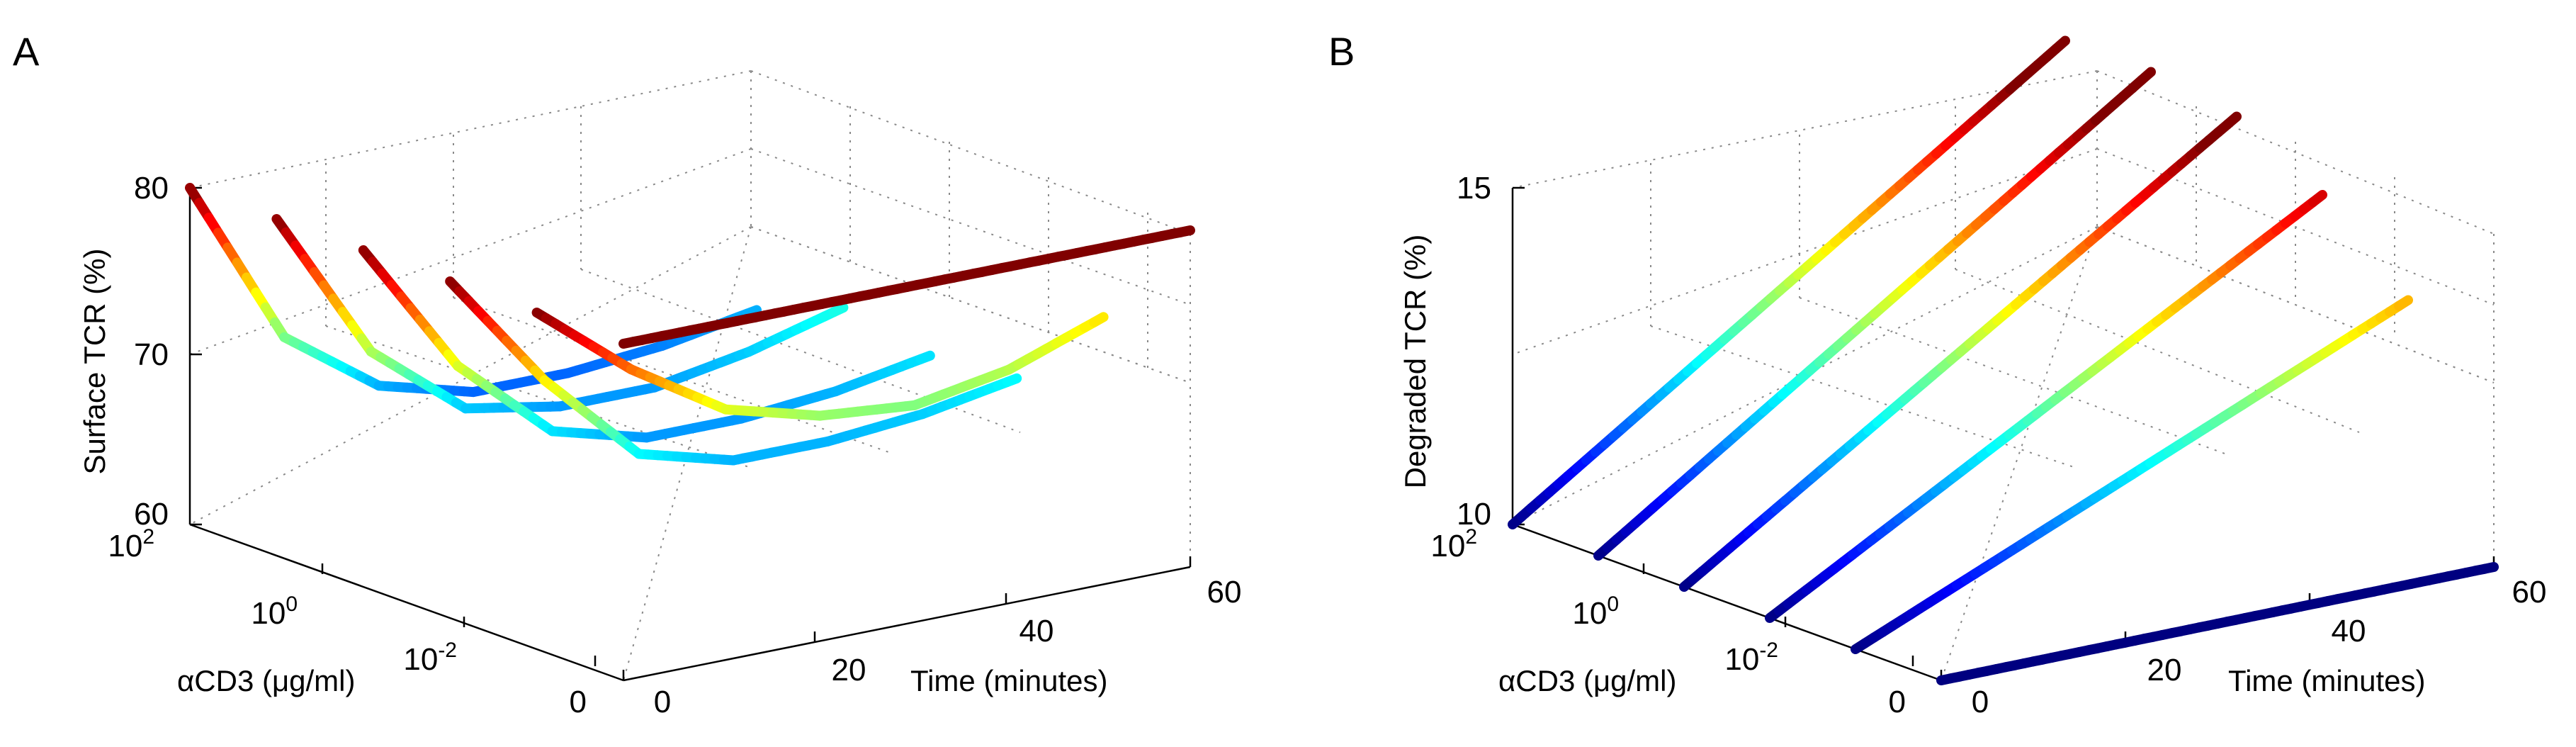  Describe the element at coordinates (1474, 188) in the screenshot. I see `z-tick: 15` at that location.